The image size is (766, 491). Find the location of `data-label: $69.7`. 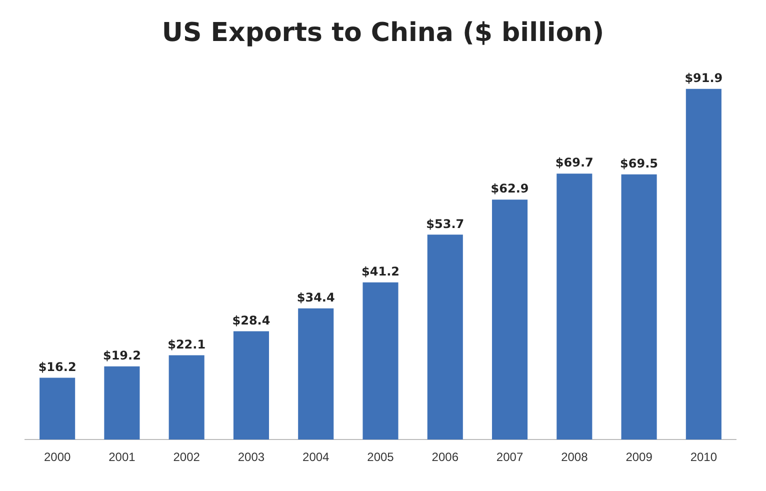

data-label: $69.7 is located at coordinates (574, 163).